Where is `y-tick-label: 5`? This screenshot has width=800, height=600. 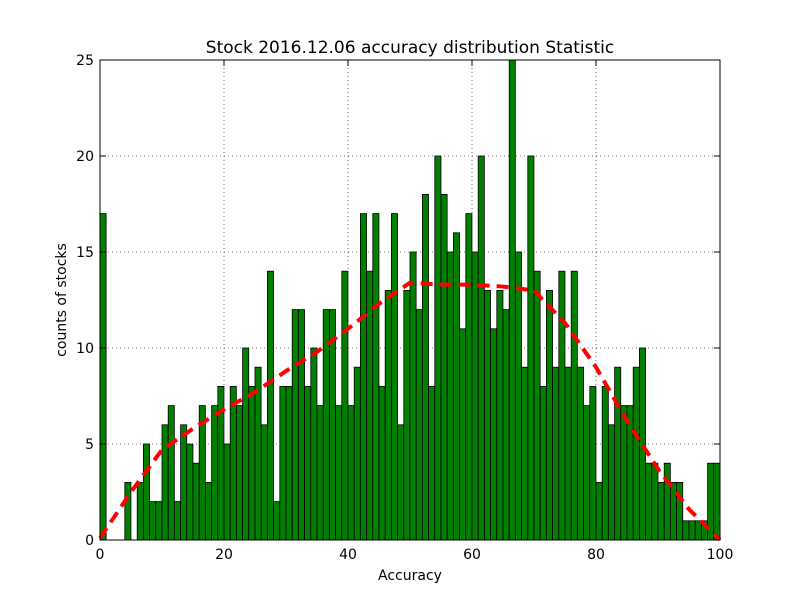 y-tick-label: 5 is located at coordinates (89, 445).